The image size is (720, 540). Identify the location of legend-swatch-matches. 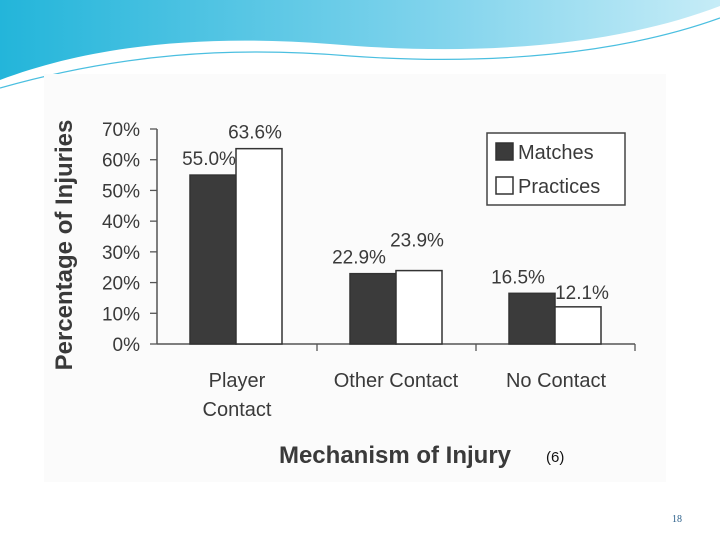
(504, 151).